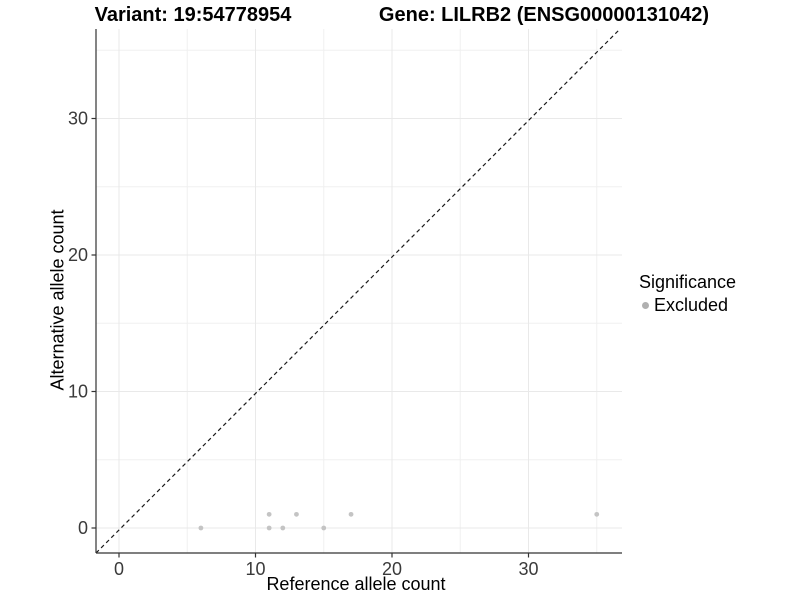 The height and width of the screenshot is (600, 800). I want to click on legend-item-excluded: Excluded, so click(684, 305).